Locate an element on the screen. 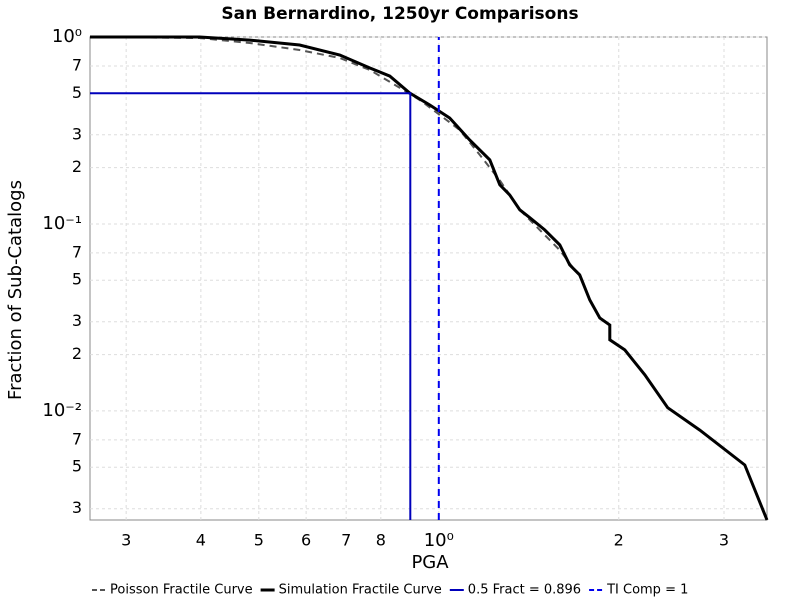 The image size is (800, 600). x-tick-label: 6 is located at coordinates (306, 540).